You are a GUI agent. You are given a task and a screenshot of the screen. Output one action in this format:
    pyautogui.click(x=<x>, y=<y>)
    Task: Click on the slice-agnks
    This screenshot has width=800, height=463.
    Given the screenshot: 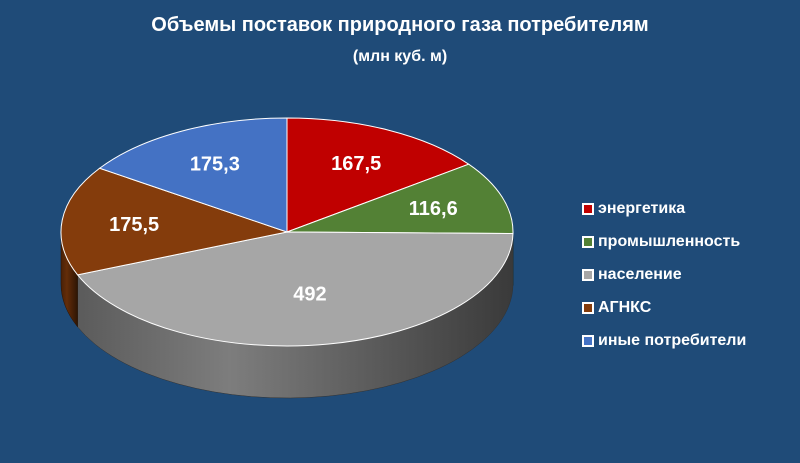 What is the action you would take?
    pyautogui.click(x=174, y=221)
    